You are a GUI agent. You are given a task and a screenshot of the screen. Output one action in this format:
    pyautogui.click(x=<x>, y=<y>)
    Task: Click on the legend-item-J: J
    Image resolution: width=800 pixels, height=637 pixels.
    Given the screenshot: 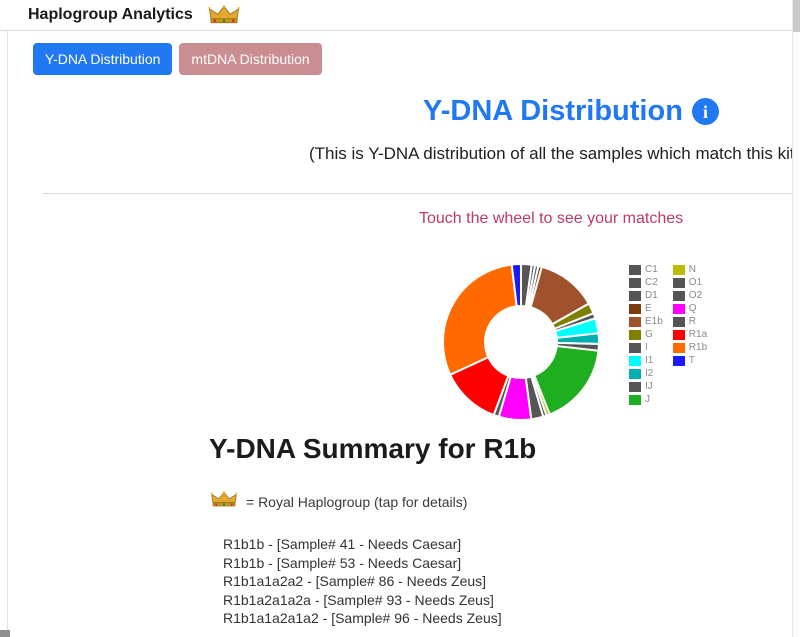 What is the action you would take?
    pyautogui.click(x=646, y=400)
    